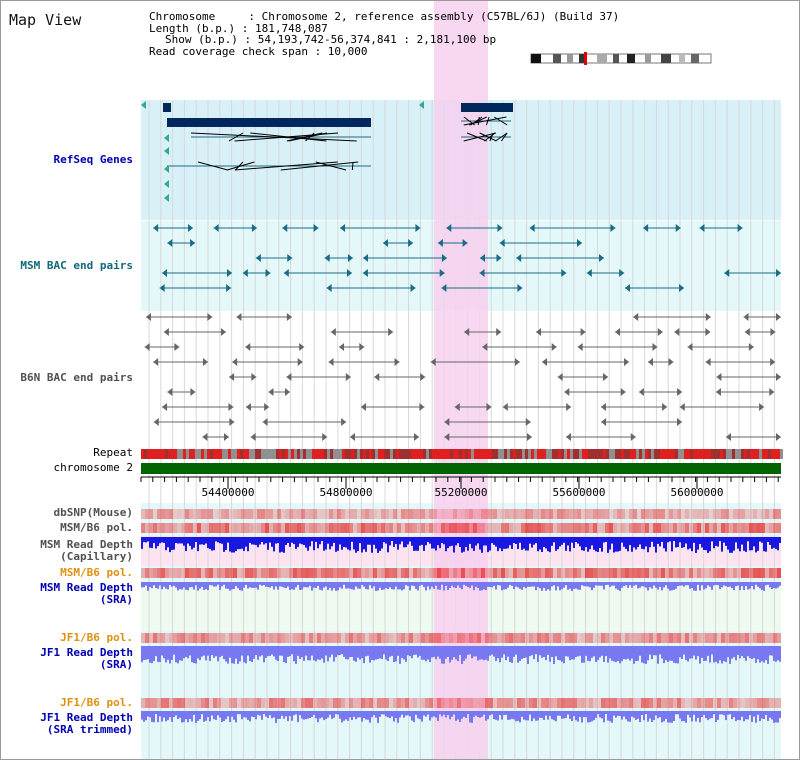 The height and width of the screenshot is (760, 800). Describe the element at coordinates (113, 452) in the screenshot. I see `track-label-repeat: Repeat` at that location.